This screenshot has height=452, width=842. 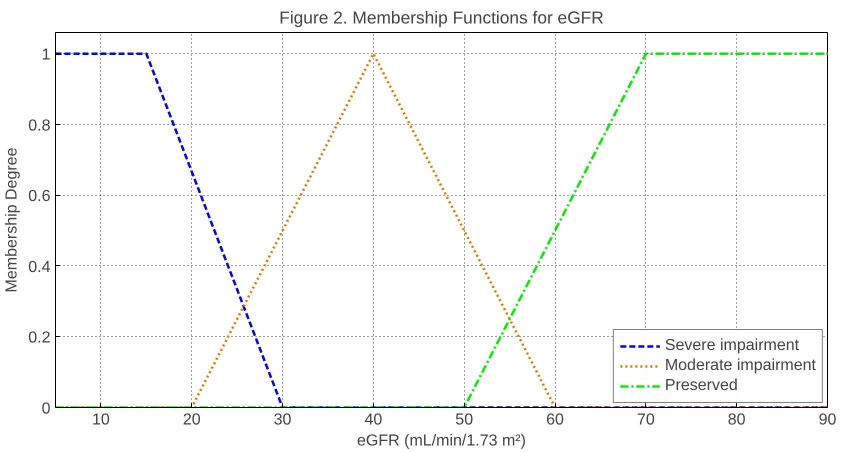 I want to click on y-tick-label: 0.4, so click(x=39, y=267).